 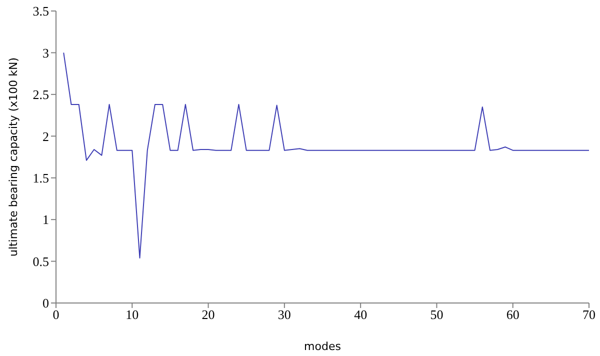 What do you see at coordinates (45, 52) in the screenshot?
I see `y-tick-label: 3` at bounding box center [45, 52].